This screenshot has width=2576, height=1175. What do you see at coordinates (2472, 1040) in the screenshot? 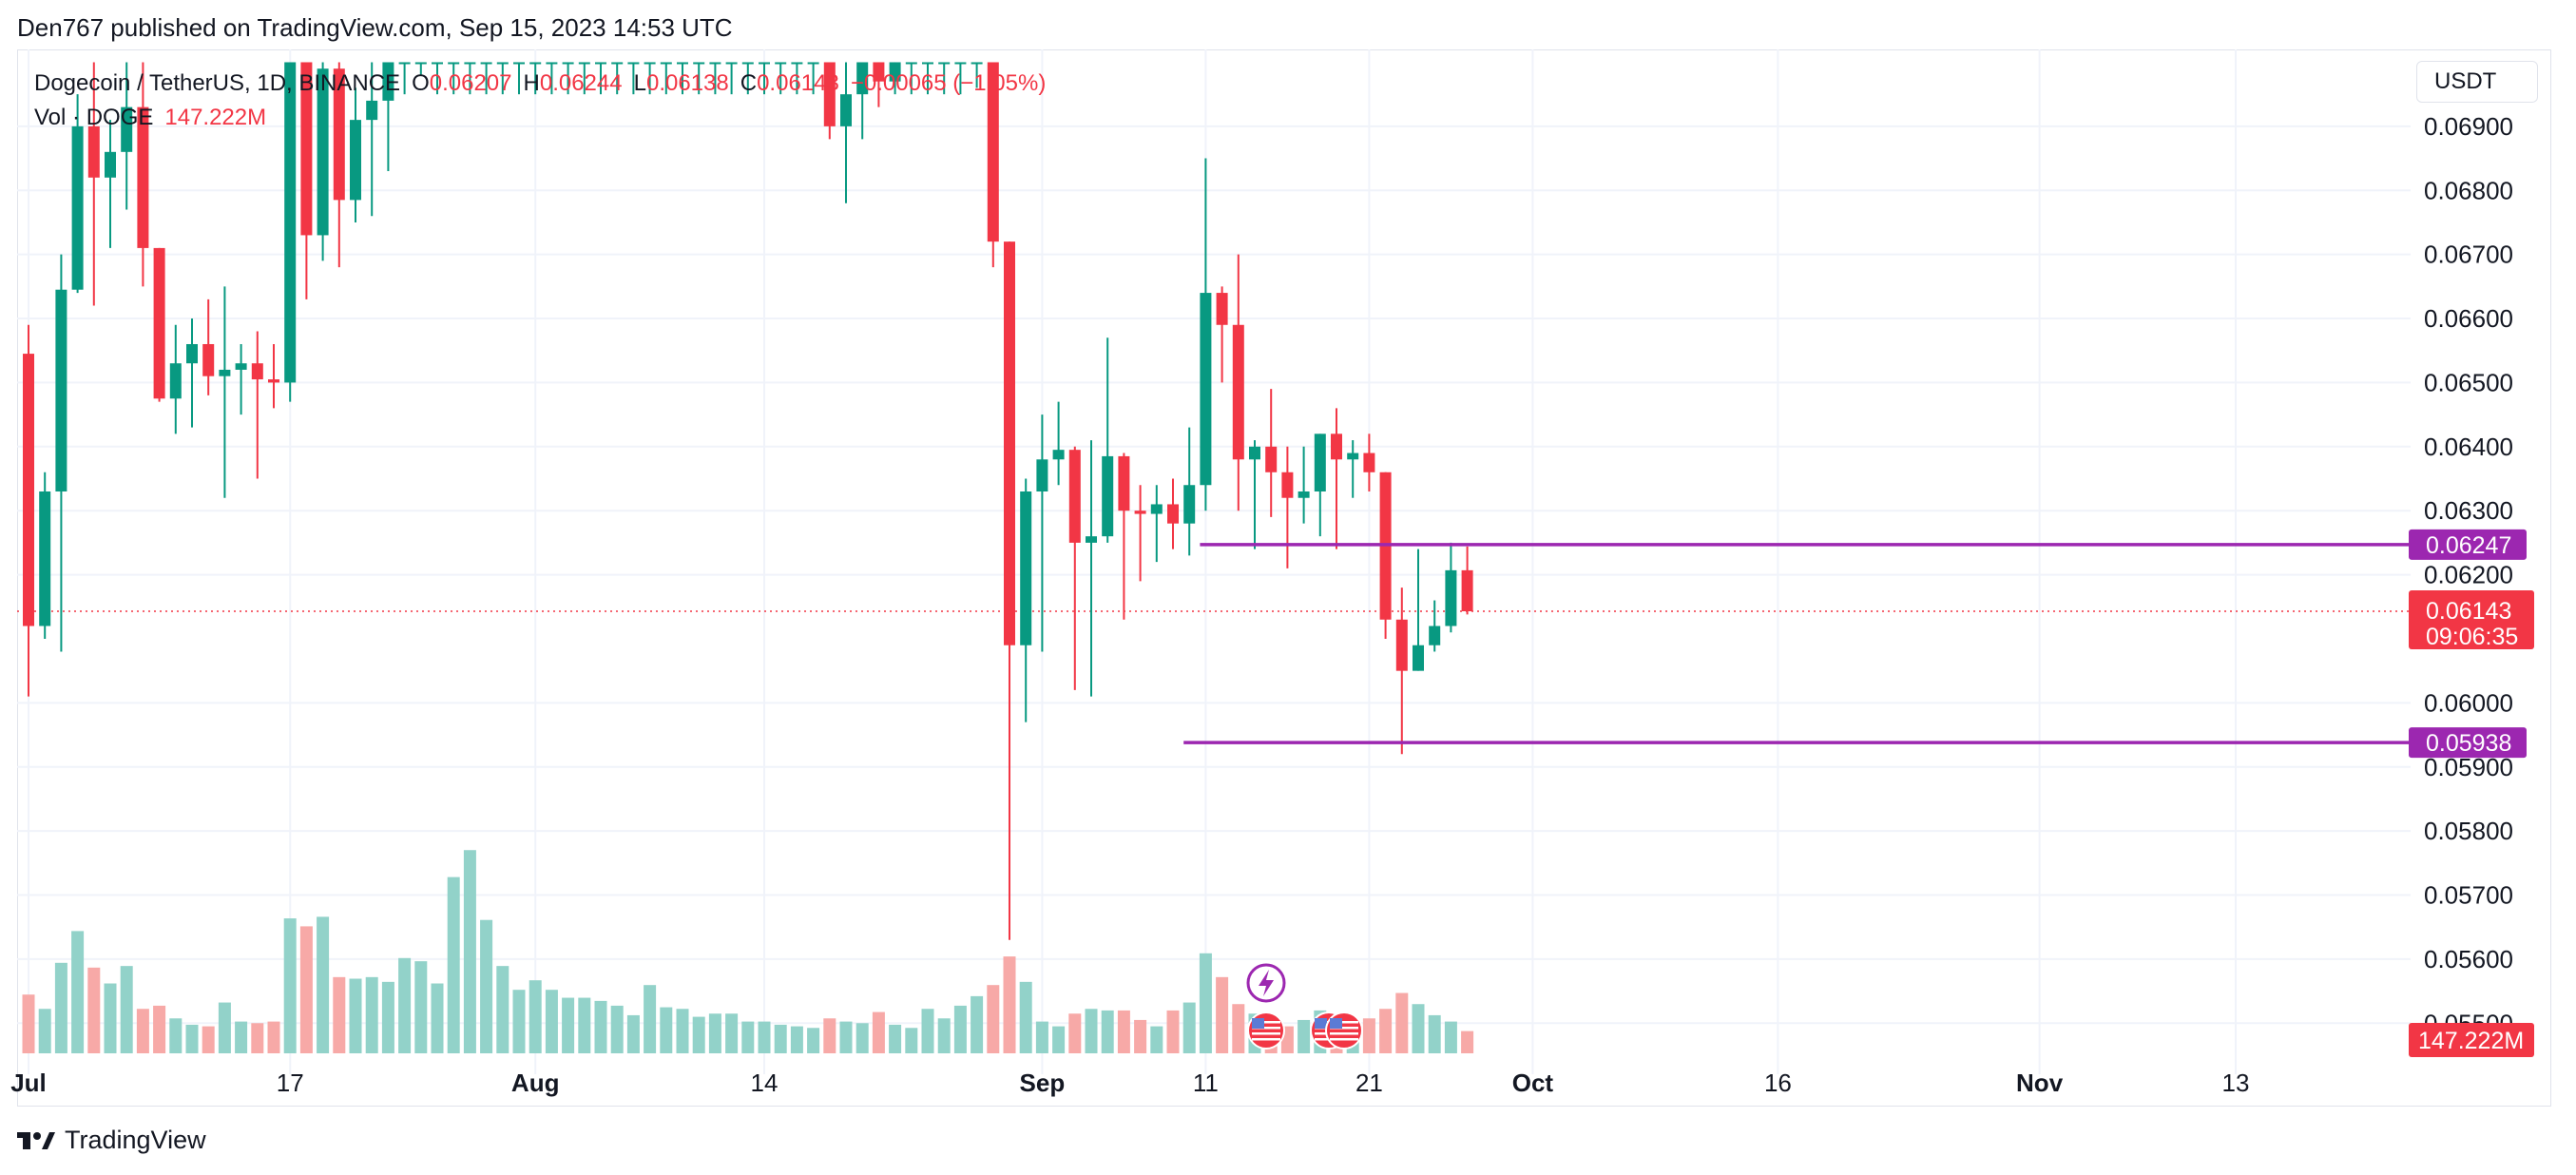
I see `volume-badge` at bounding box center [2472, 1040].